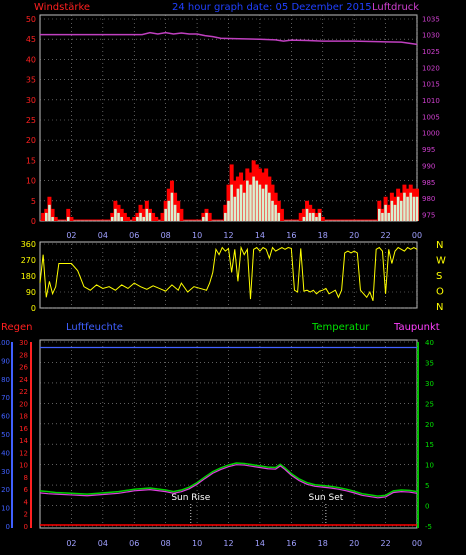  I want to click on wind-tick-label: 5, so click(33, 201).